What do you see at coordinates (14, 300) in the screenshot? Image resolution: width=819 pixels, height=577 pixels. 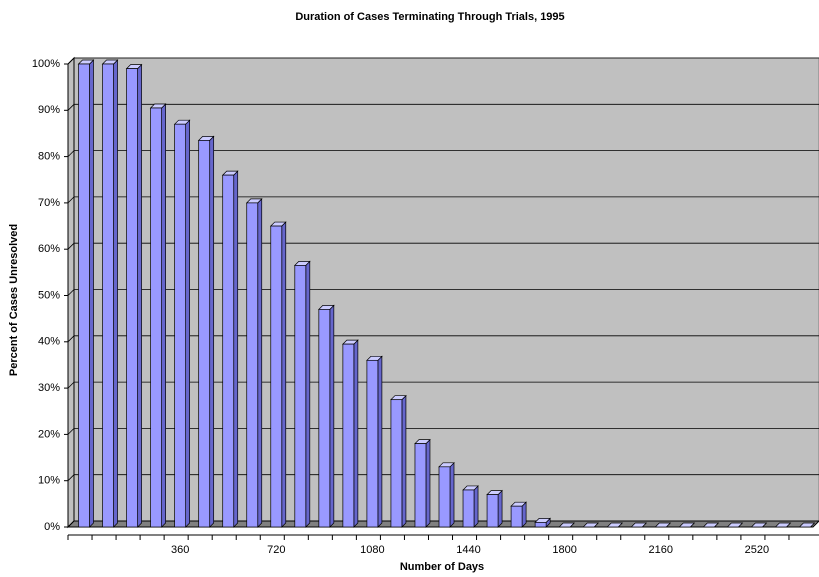 I see `y-axis-label: Percent of Cases Unresolved` at bounding box center [14, 300].